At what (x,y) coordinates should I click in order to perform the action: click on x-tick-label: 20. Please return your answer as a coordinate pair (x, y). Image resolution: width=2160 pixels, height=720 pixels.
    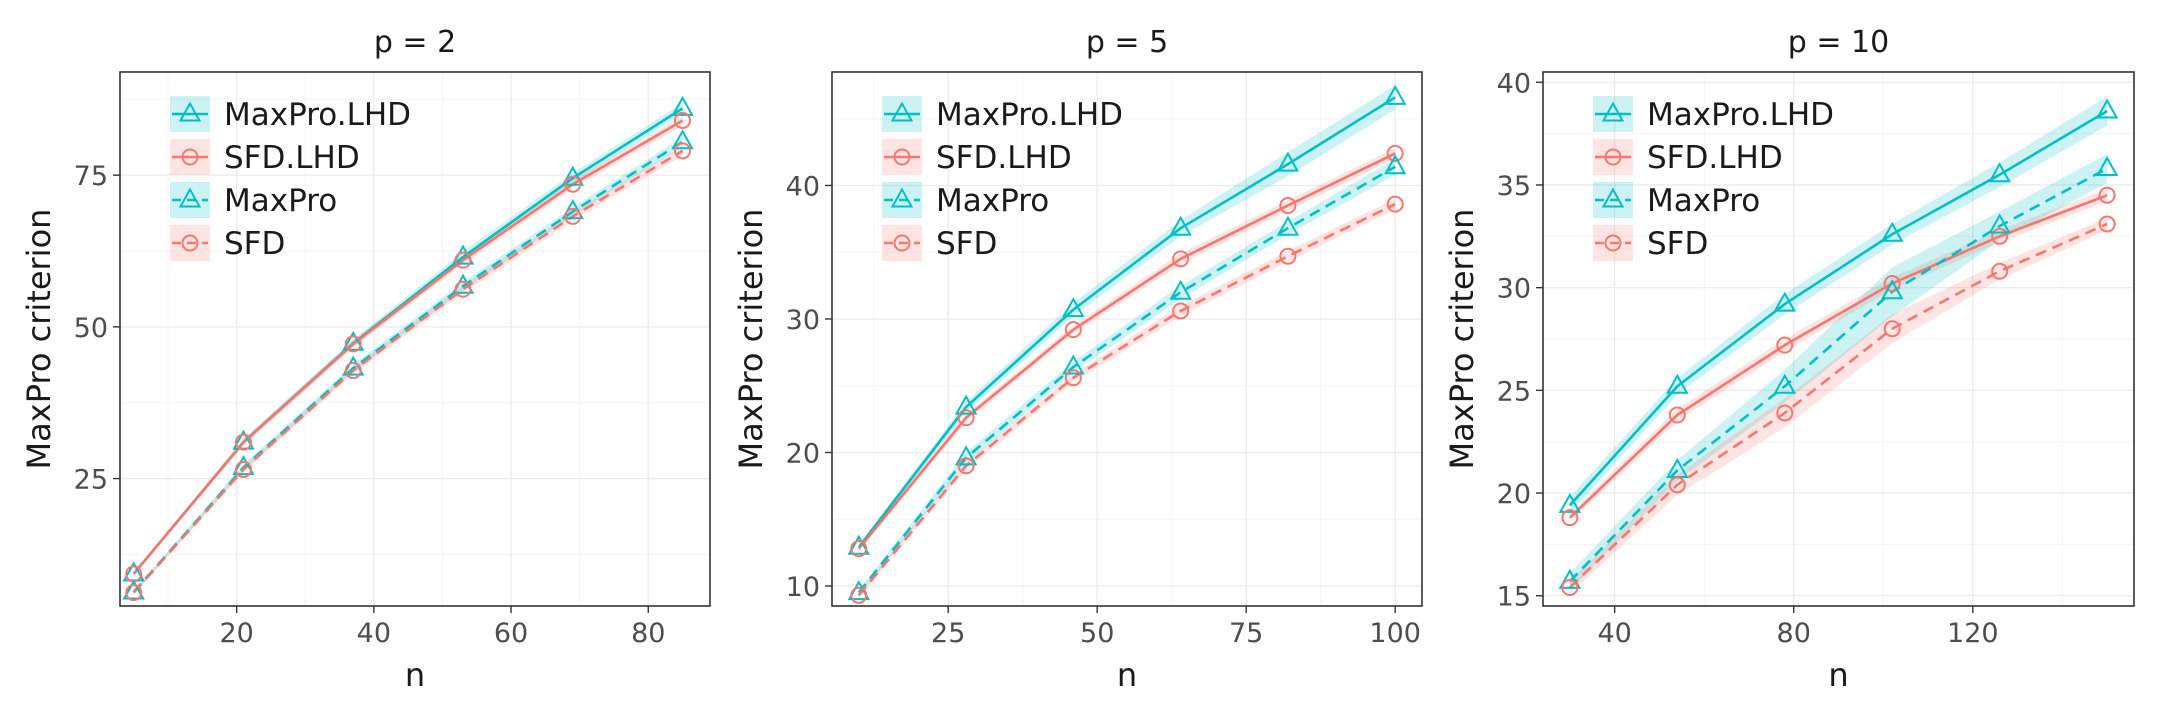
    Looking at the image, I should click on (236, 633).